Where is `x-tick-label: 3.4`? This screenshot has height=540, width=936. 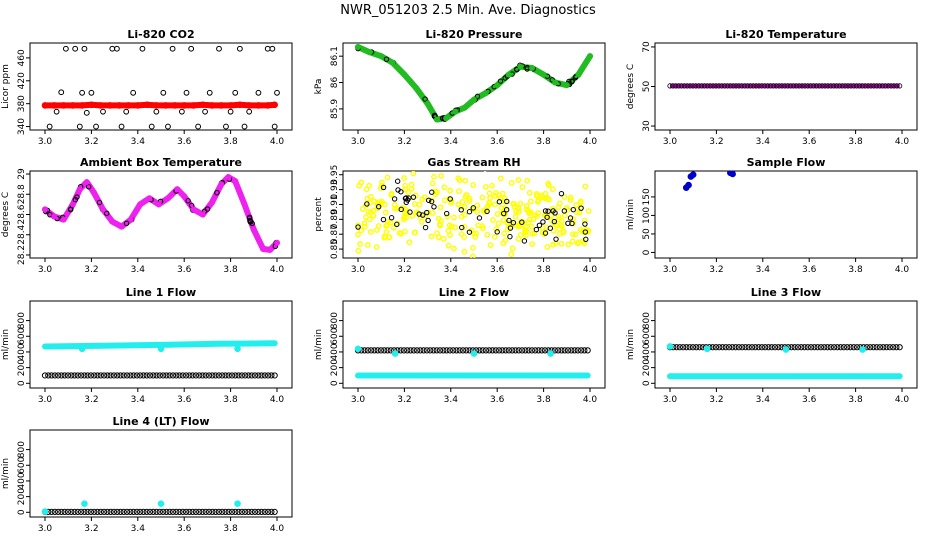 x-tick-label: 3.4 is located at coordinates (451, 400).